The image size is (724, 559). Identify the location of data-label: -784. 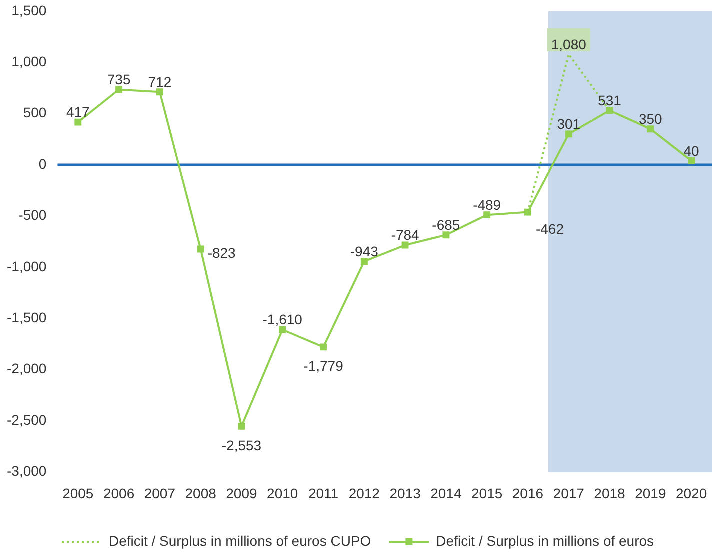
(405, 235).